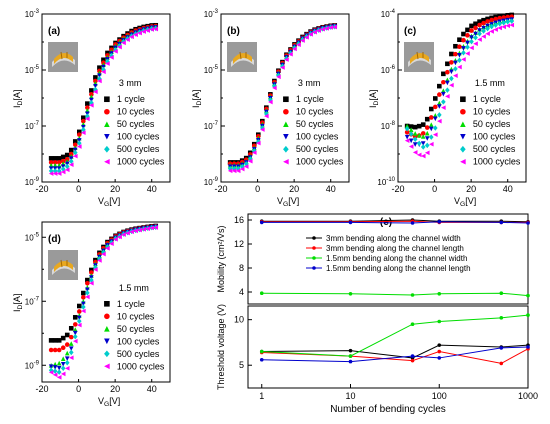 Image resolution: width=550 pixels, height=424 pixels. Describe the element at coordinates (138, 341) in the screenshot. I see `legend-label: 100 cycles` at that location.